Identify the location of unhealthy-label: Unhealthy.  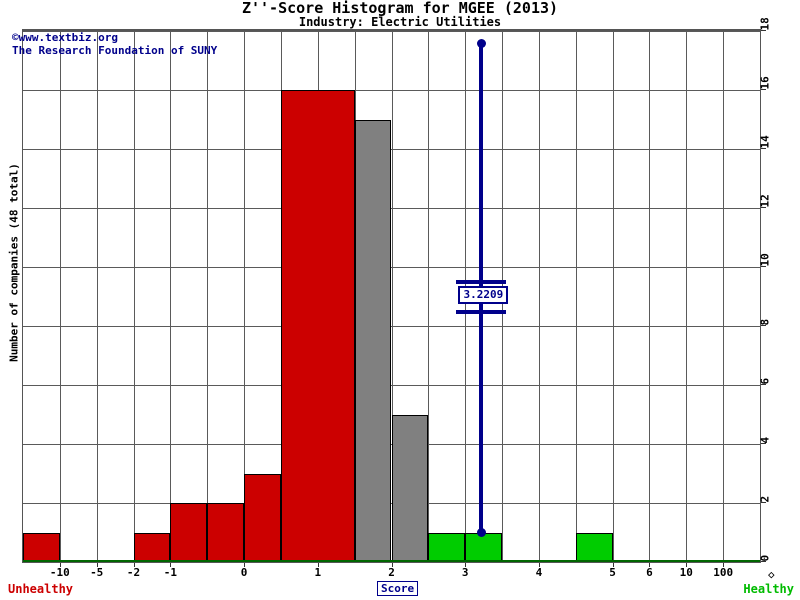
(41, 589).